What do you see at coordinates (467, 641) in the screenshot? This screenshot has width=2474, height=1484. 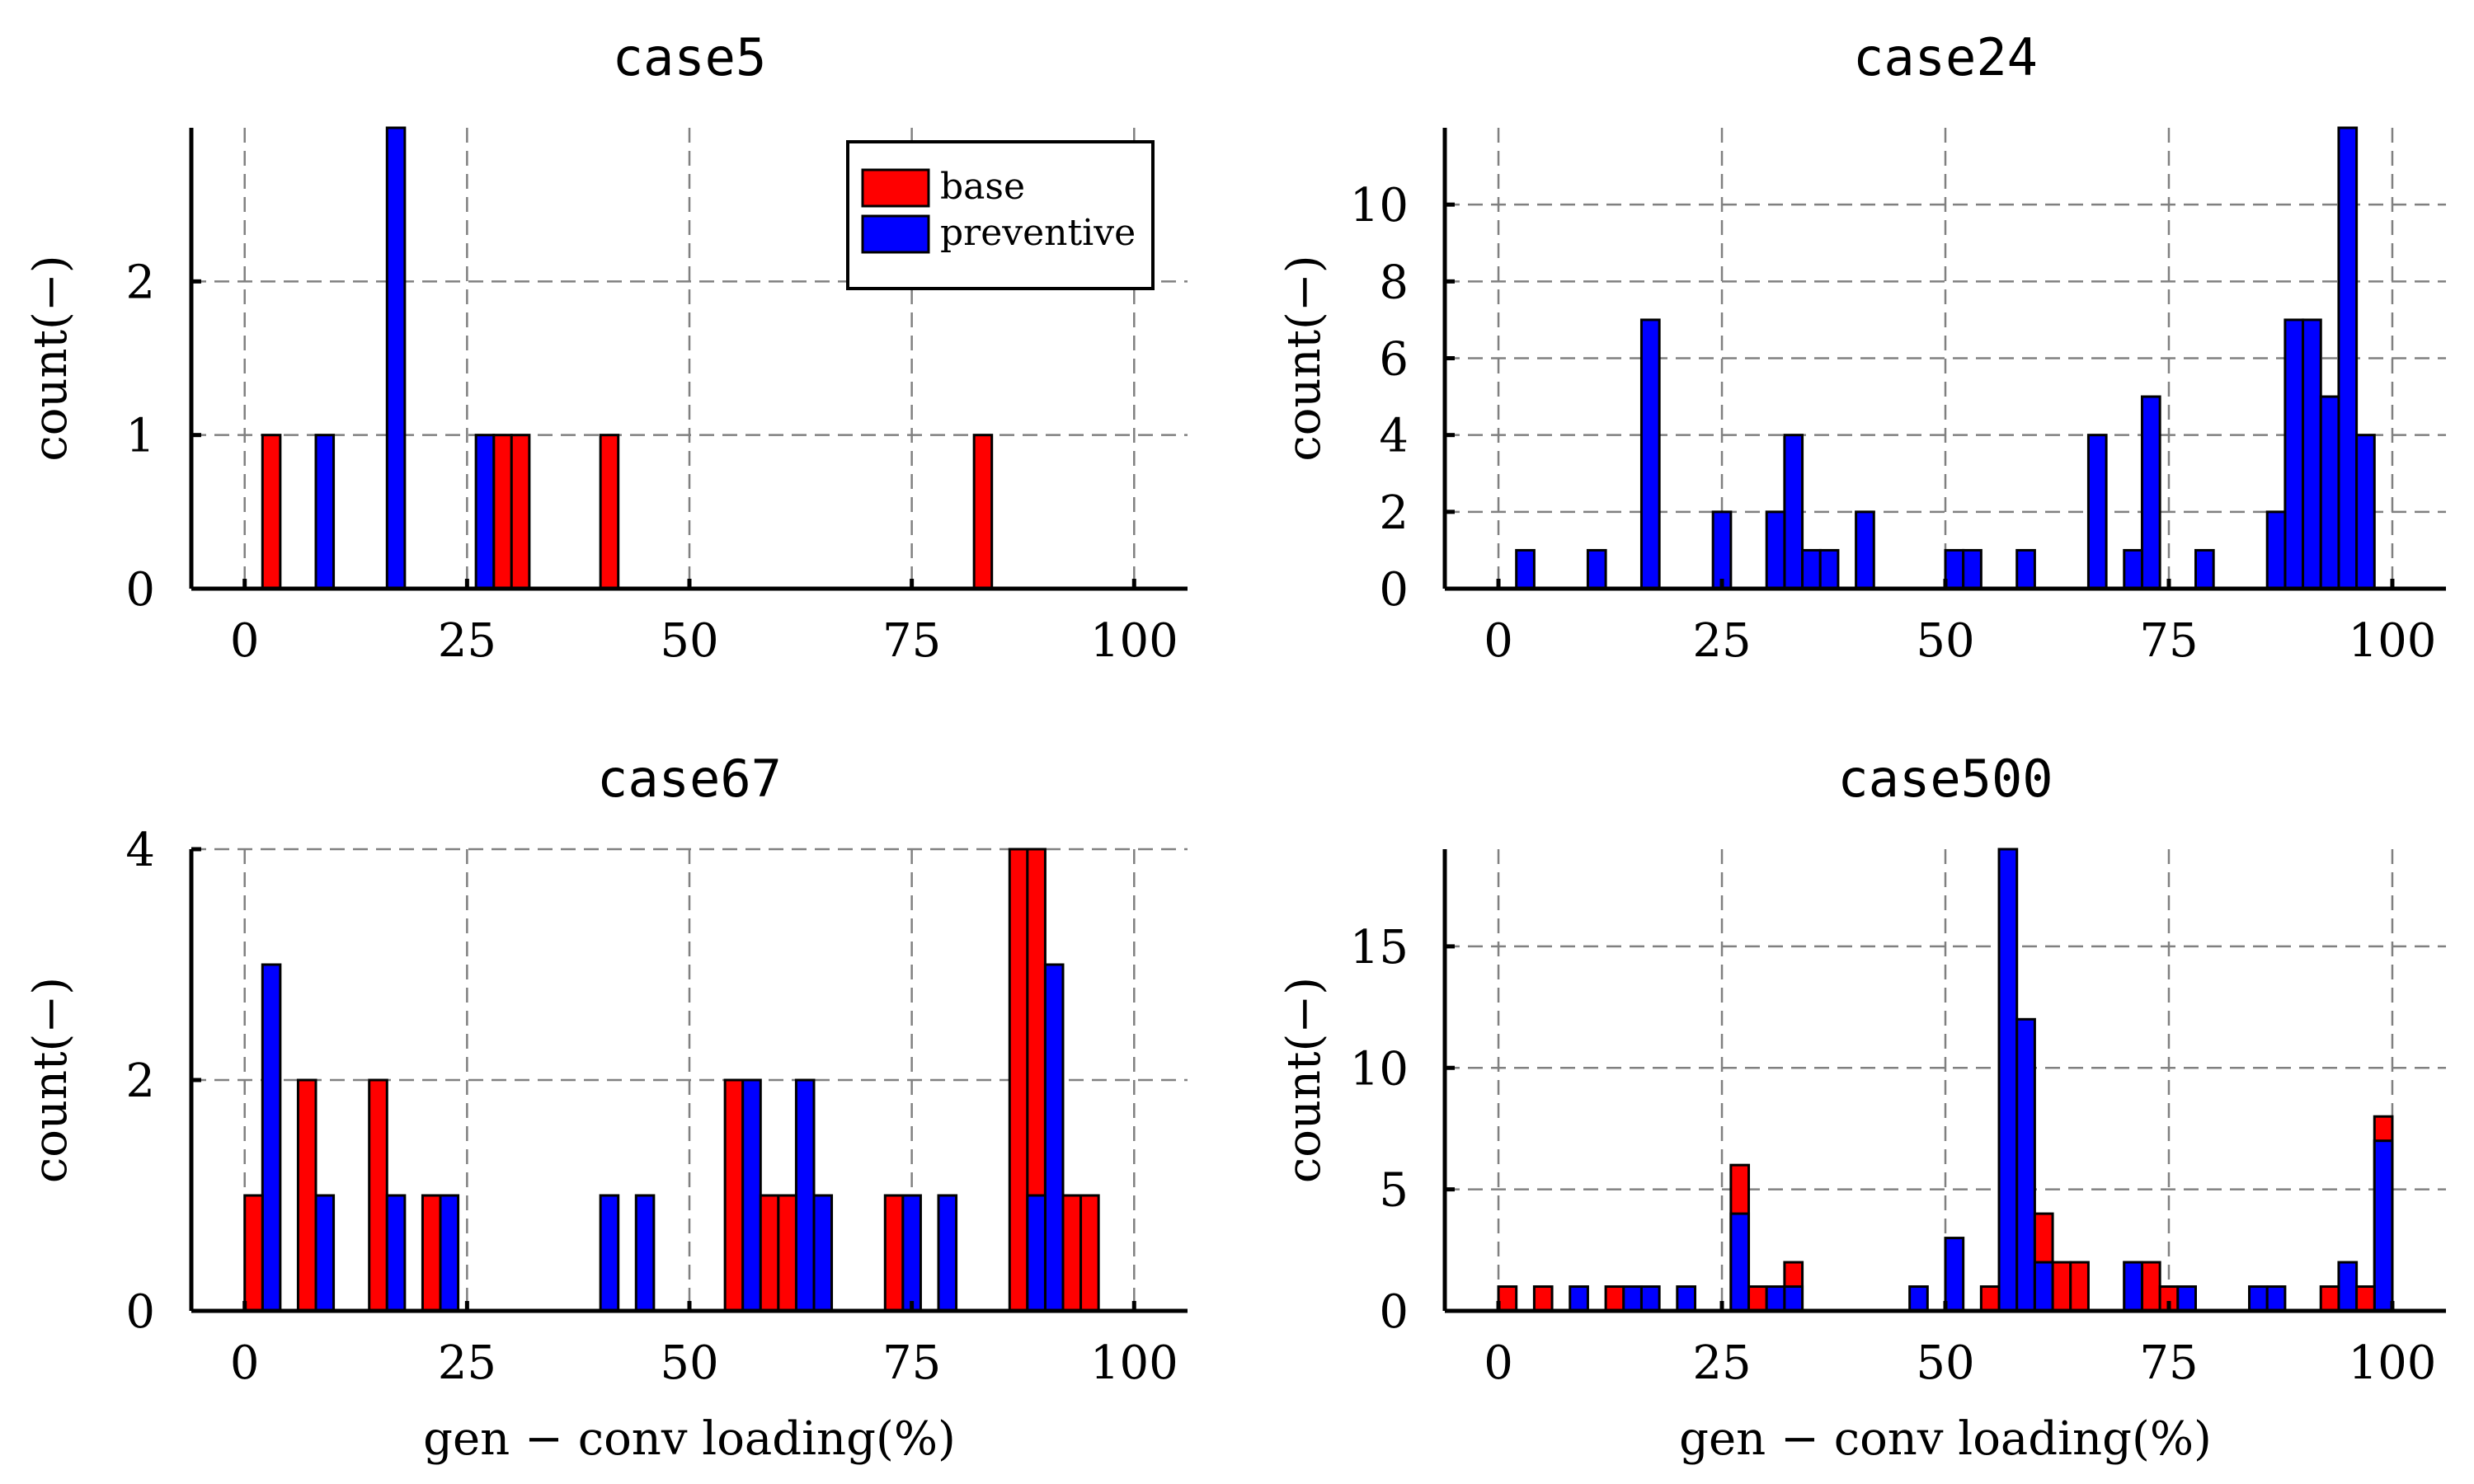 I see `x-tick-label: 25` at bounding box center [467, 641].